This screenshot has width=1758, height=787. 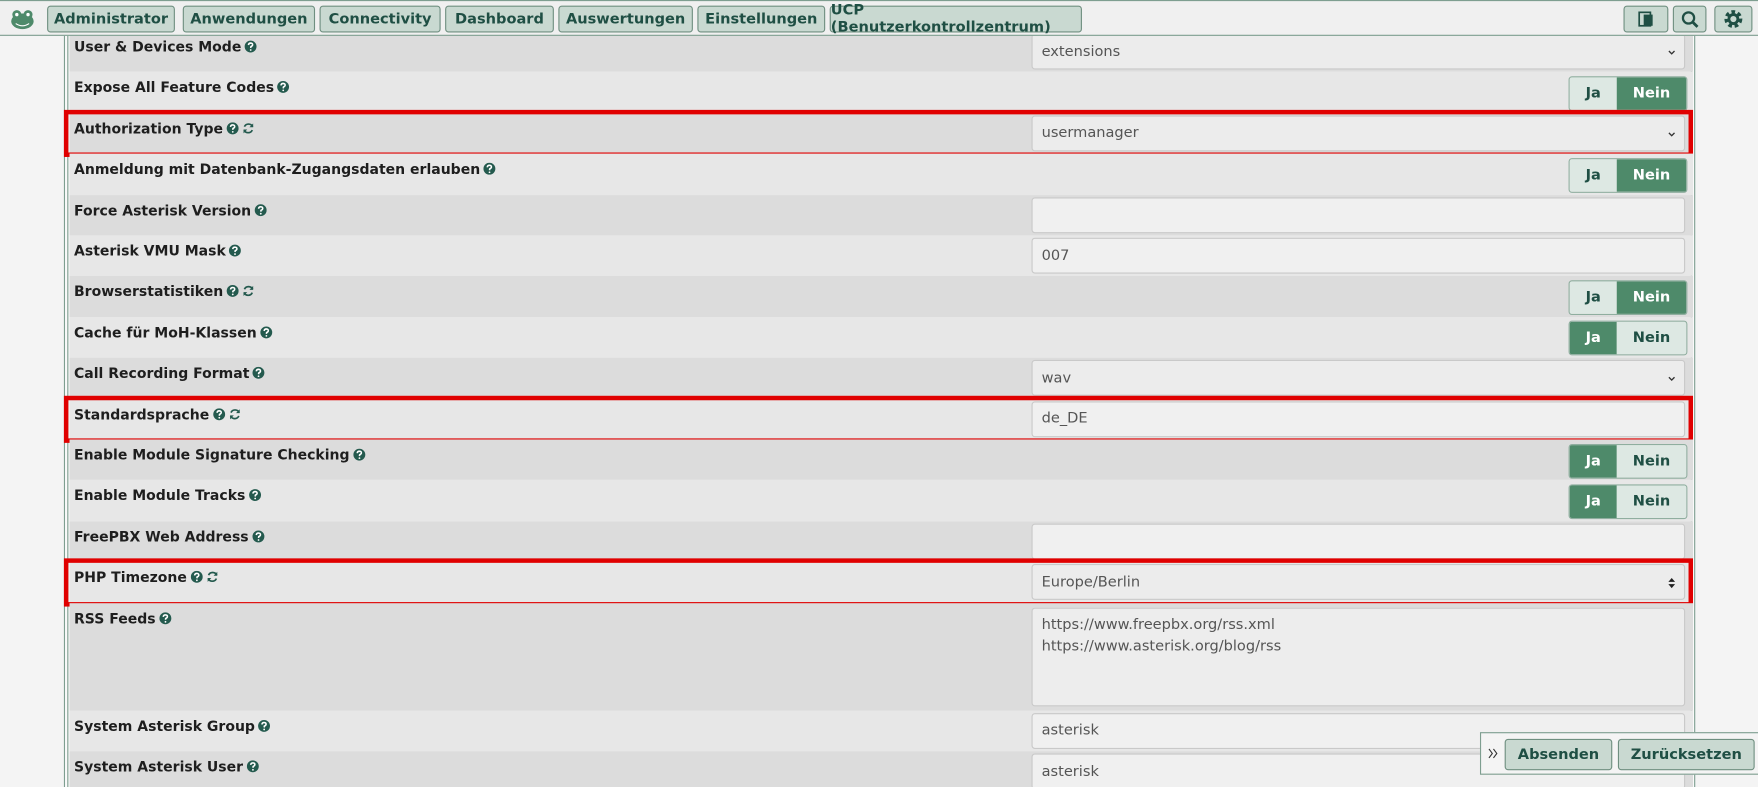 I want to click on label-text: RSS Feeds, so click(x=114, y=618).